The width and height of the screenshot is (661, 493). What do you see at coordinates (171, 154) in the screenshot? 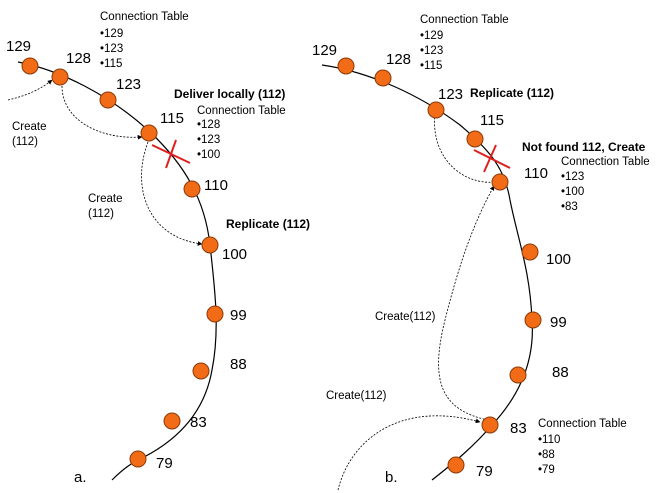
I see `failure-cross-a` at bounding box center [171, 154].